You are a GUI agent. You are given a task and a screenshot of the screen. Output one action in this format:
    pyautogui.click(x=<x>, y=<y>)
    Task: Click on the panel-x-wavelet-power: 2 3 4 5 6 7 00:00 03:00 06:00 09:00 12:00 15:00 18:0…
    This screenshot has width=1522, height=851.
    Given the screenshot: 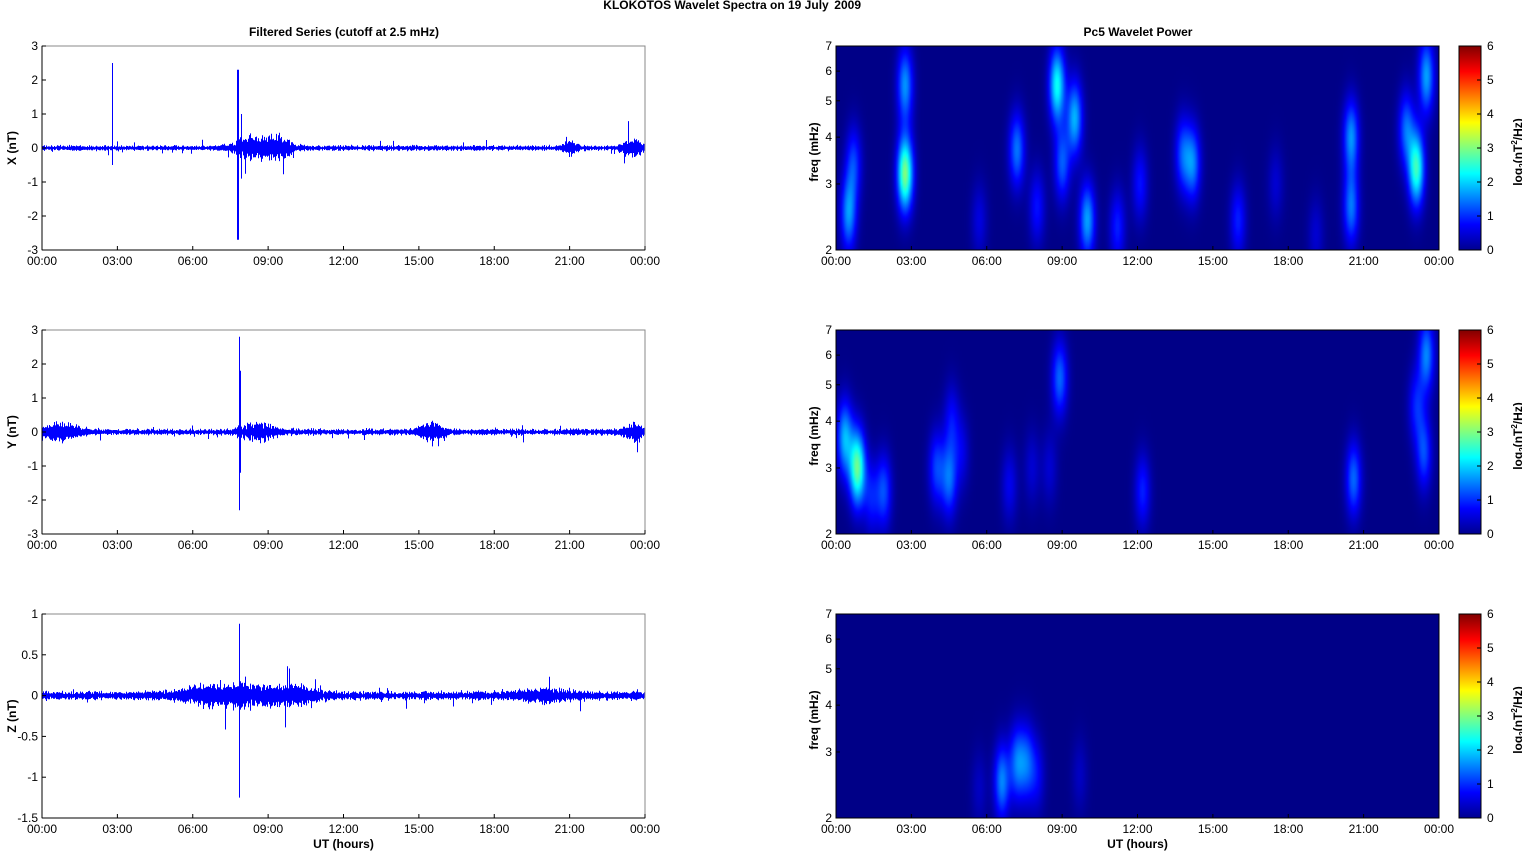 What is the action you would take?
    pyautogui.click(x=1164, y=153)
    